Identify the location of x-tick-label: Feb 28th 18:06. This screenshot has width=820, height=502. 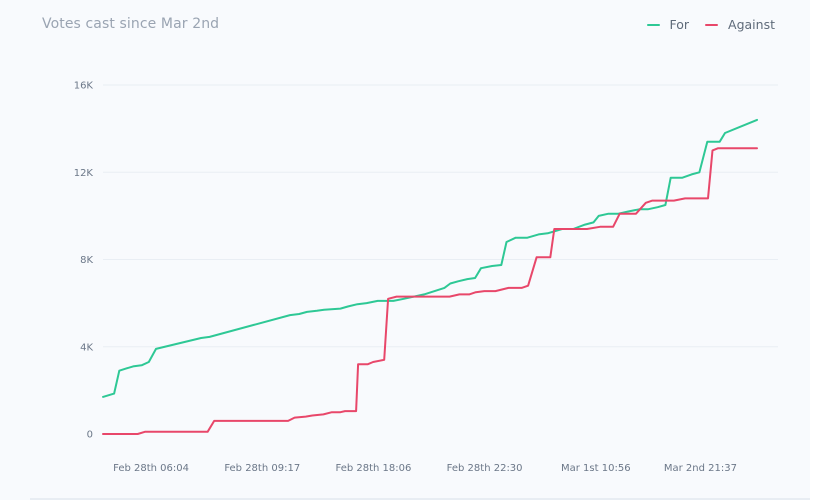
(374, 468).